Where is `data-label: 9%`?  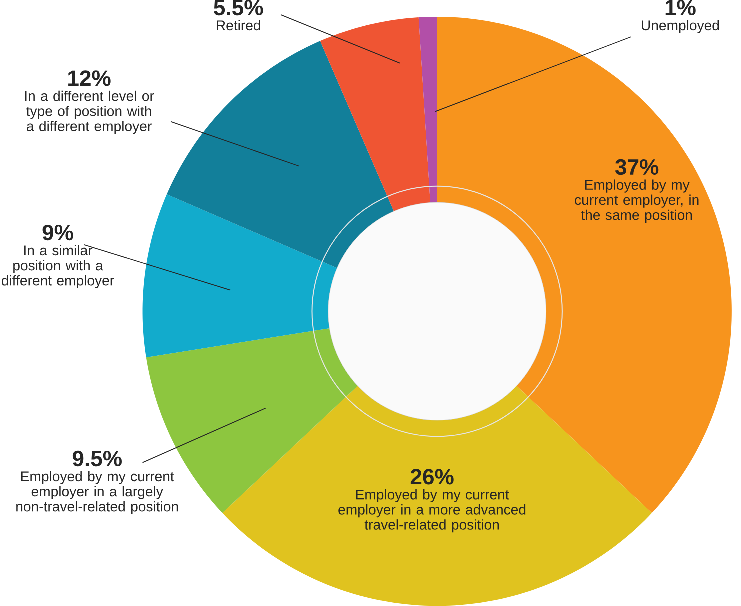 data-label: 9% is located at coordinates (58, 232).